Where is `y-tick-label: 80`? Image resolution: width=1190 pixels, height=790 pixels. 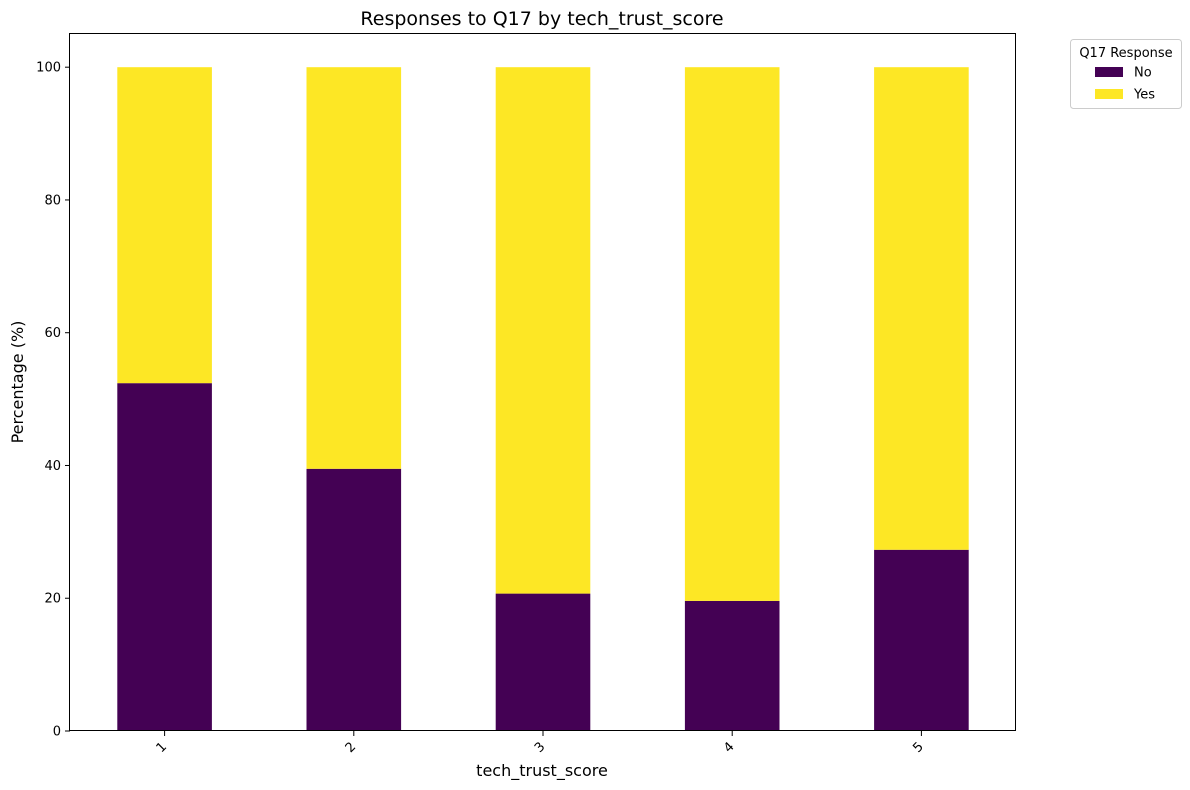
y-tick-label: 80 is located at coordinates (52, 200).